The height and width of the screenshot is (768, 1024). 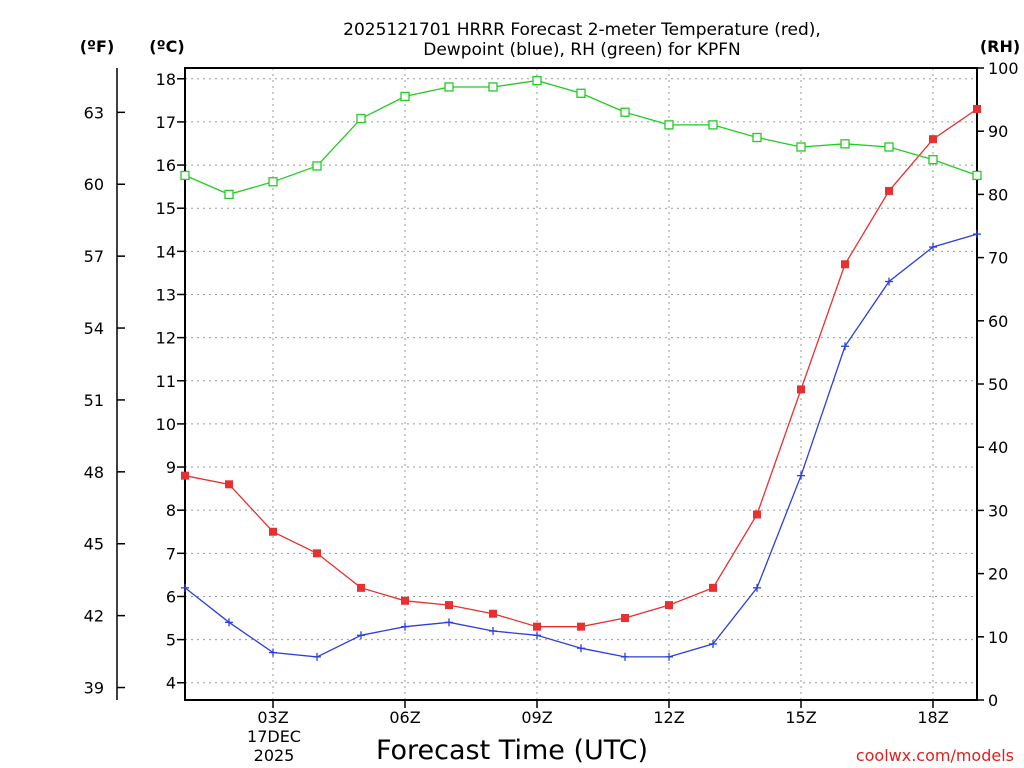 I want to click on celsius-tick-label: 11, so click(x=166, y=381).